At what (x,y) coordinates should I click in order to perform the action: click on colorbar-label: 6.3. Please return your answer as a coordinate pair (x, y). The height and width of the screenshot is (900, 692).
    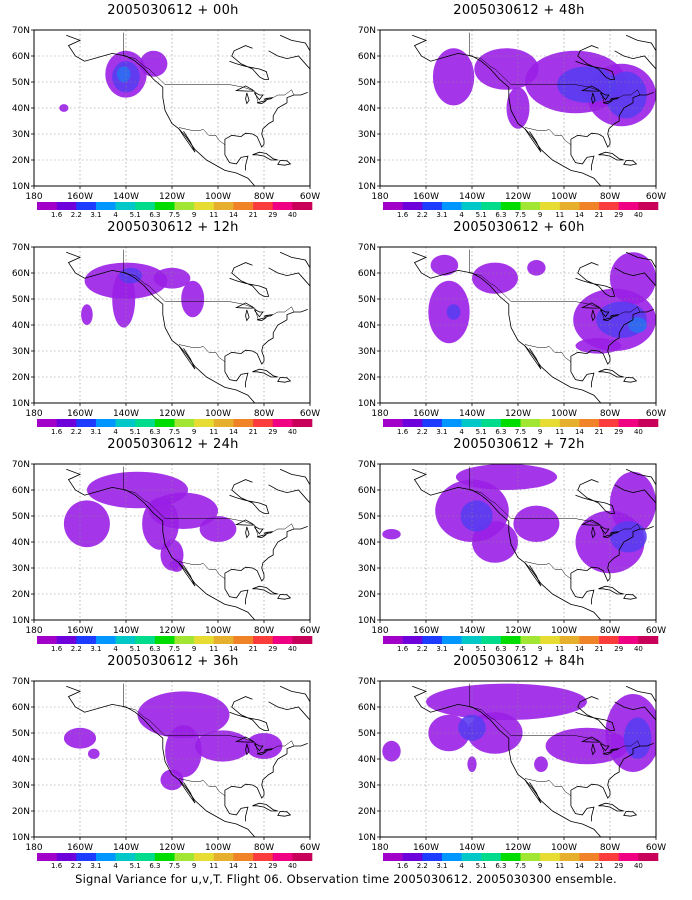
    Looking at the image, I should click on (500, 431).